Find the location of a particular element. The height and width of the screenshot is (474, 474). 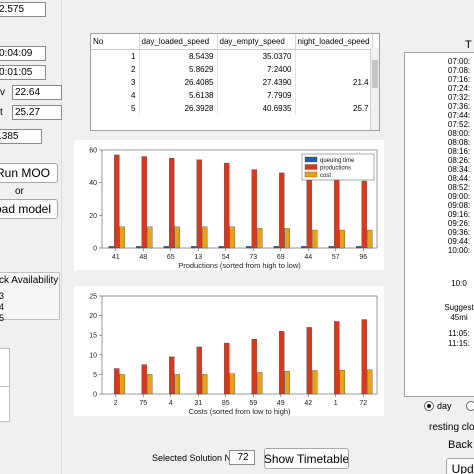

table-cell: 3 is located at coordinates (115, 82).